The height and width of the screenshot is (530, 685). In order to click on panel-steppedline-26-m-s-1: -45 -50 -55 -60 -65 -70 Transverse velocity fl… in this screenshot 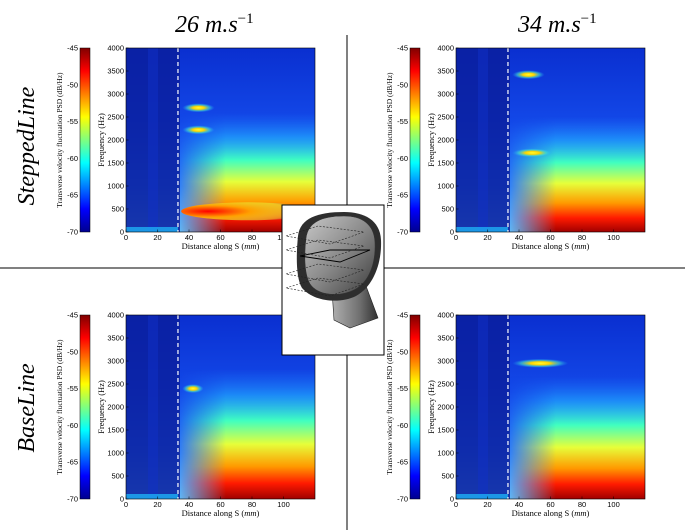, I will do `click(185, 147)`.